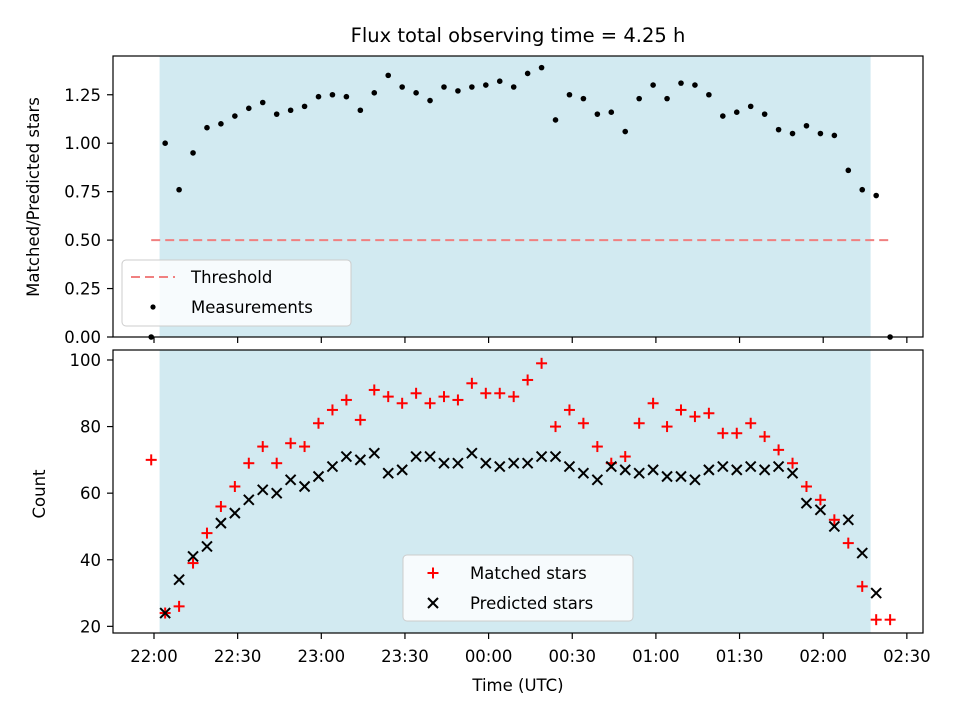 This screenshot has height=720, width=960. I want to click on legend-predicted-swatch, so click(433, 603).